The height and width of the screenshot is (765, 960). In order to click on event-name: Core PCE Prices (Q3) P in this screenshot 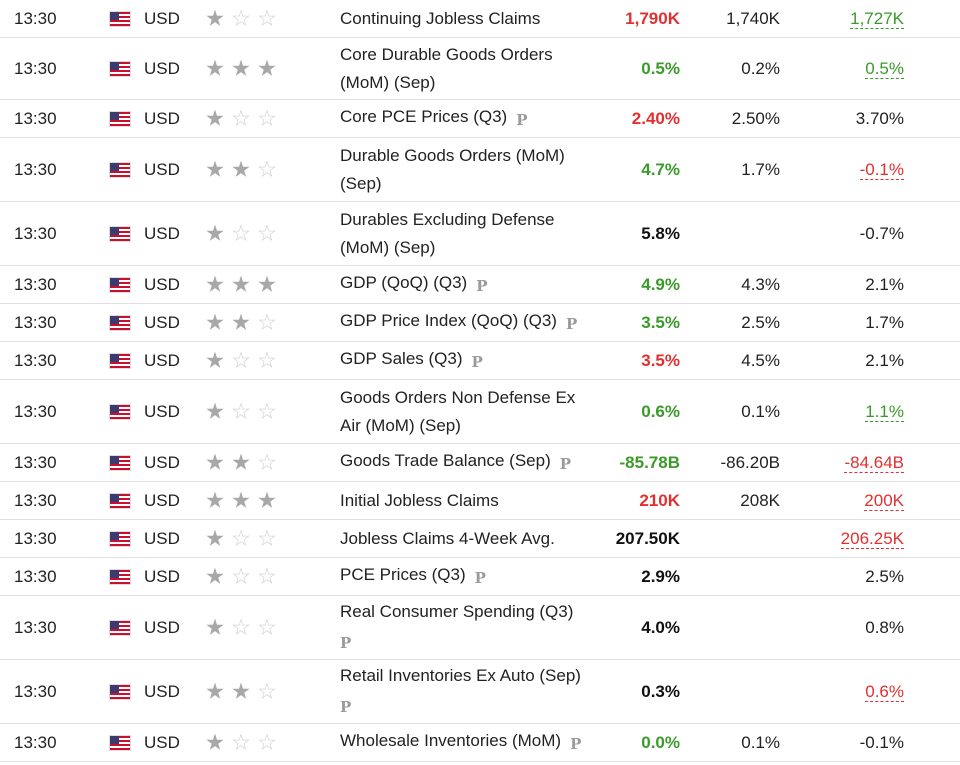, I will do `click(468, 118)`.